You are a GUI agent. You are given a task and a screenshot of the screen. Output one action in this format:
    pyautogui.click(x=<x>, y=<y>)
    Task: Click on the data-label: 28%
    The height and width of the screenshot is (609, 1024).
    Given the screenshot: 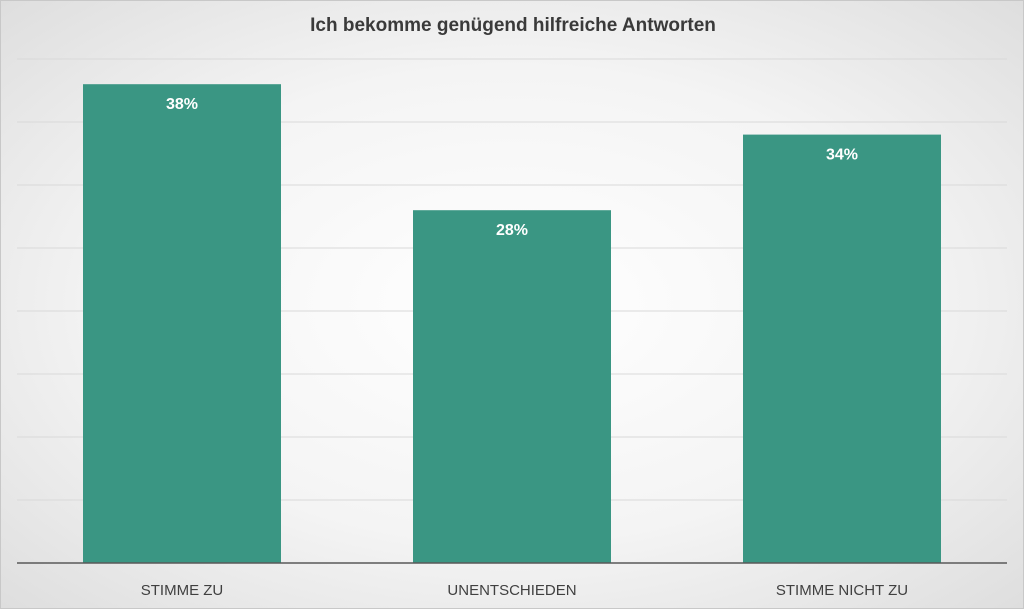 What is the action you would take?
    pyautogui.click(x=512, y=230)
    